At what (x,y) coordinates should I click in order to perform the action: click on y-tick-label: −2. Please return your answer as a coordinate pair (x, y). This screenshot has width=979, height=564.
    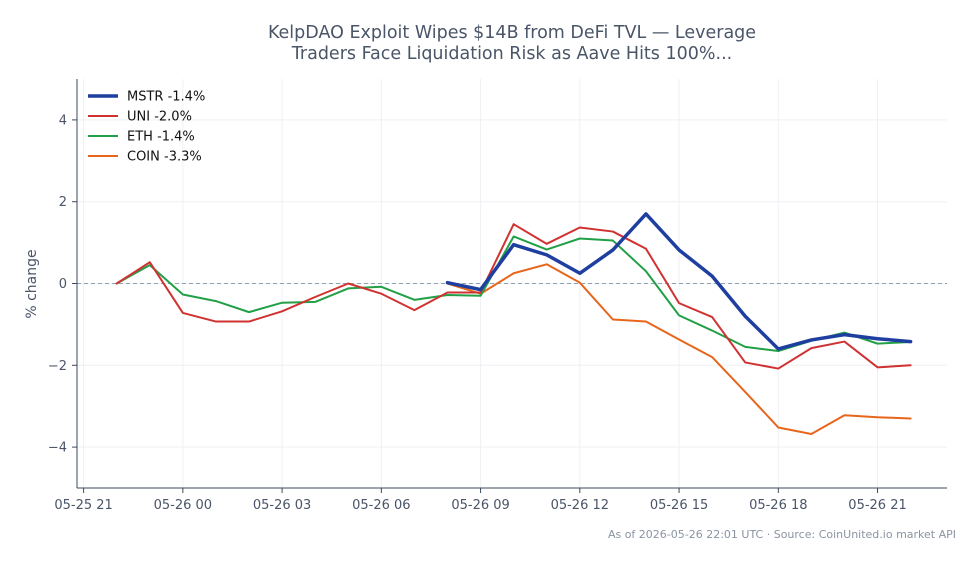
    Looking at the image, I should click on (57, 366).